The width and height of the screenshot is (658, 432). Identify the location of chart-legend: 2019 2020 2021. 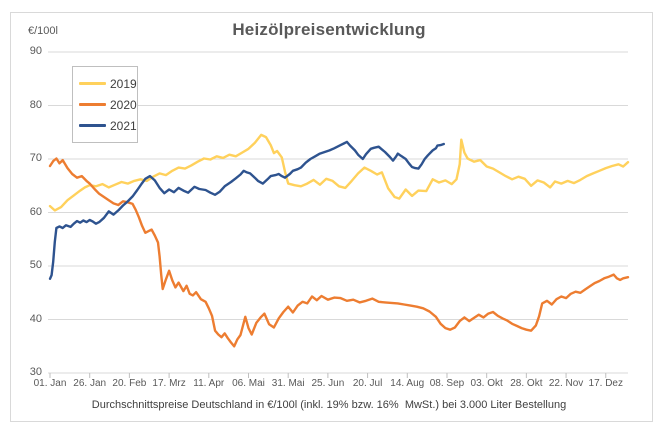
(105, 104).